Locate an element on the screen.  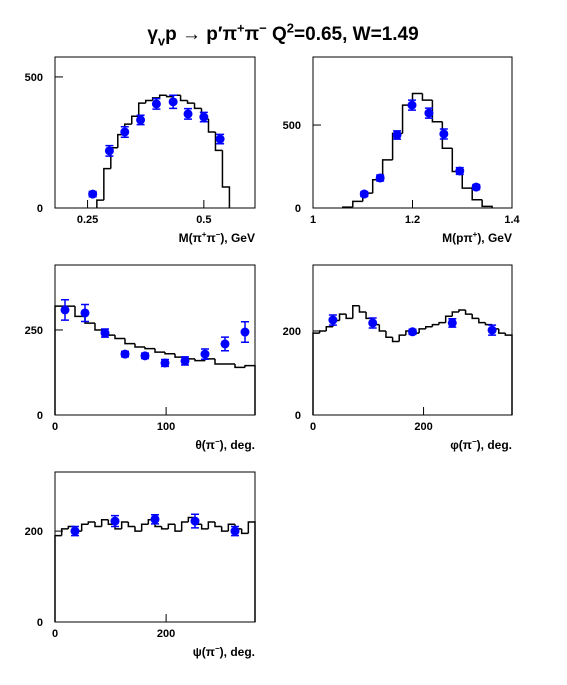
x-tick-label: 1.4 is located at coordinates (512, 220).